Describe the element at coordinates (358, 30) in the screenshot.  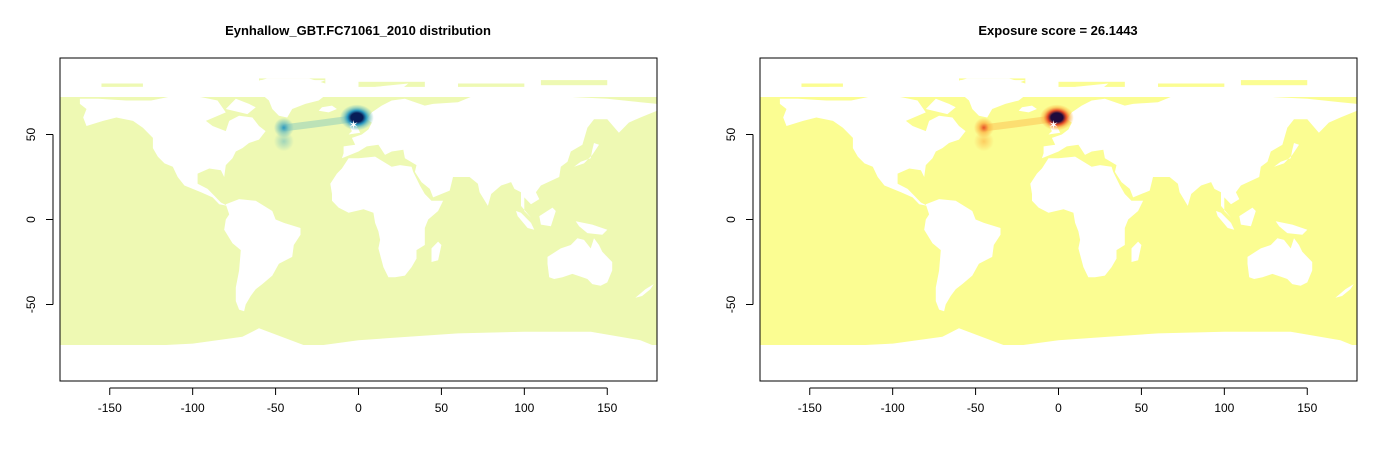
I see `chart-title: Eynhallow_GBT.FC71061_2010 distribution` at that location.